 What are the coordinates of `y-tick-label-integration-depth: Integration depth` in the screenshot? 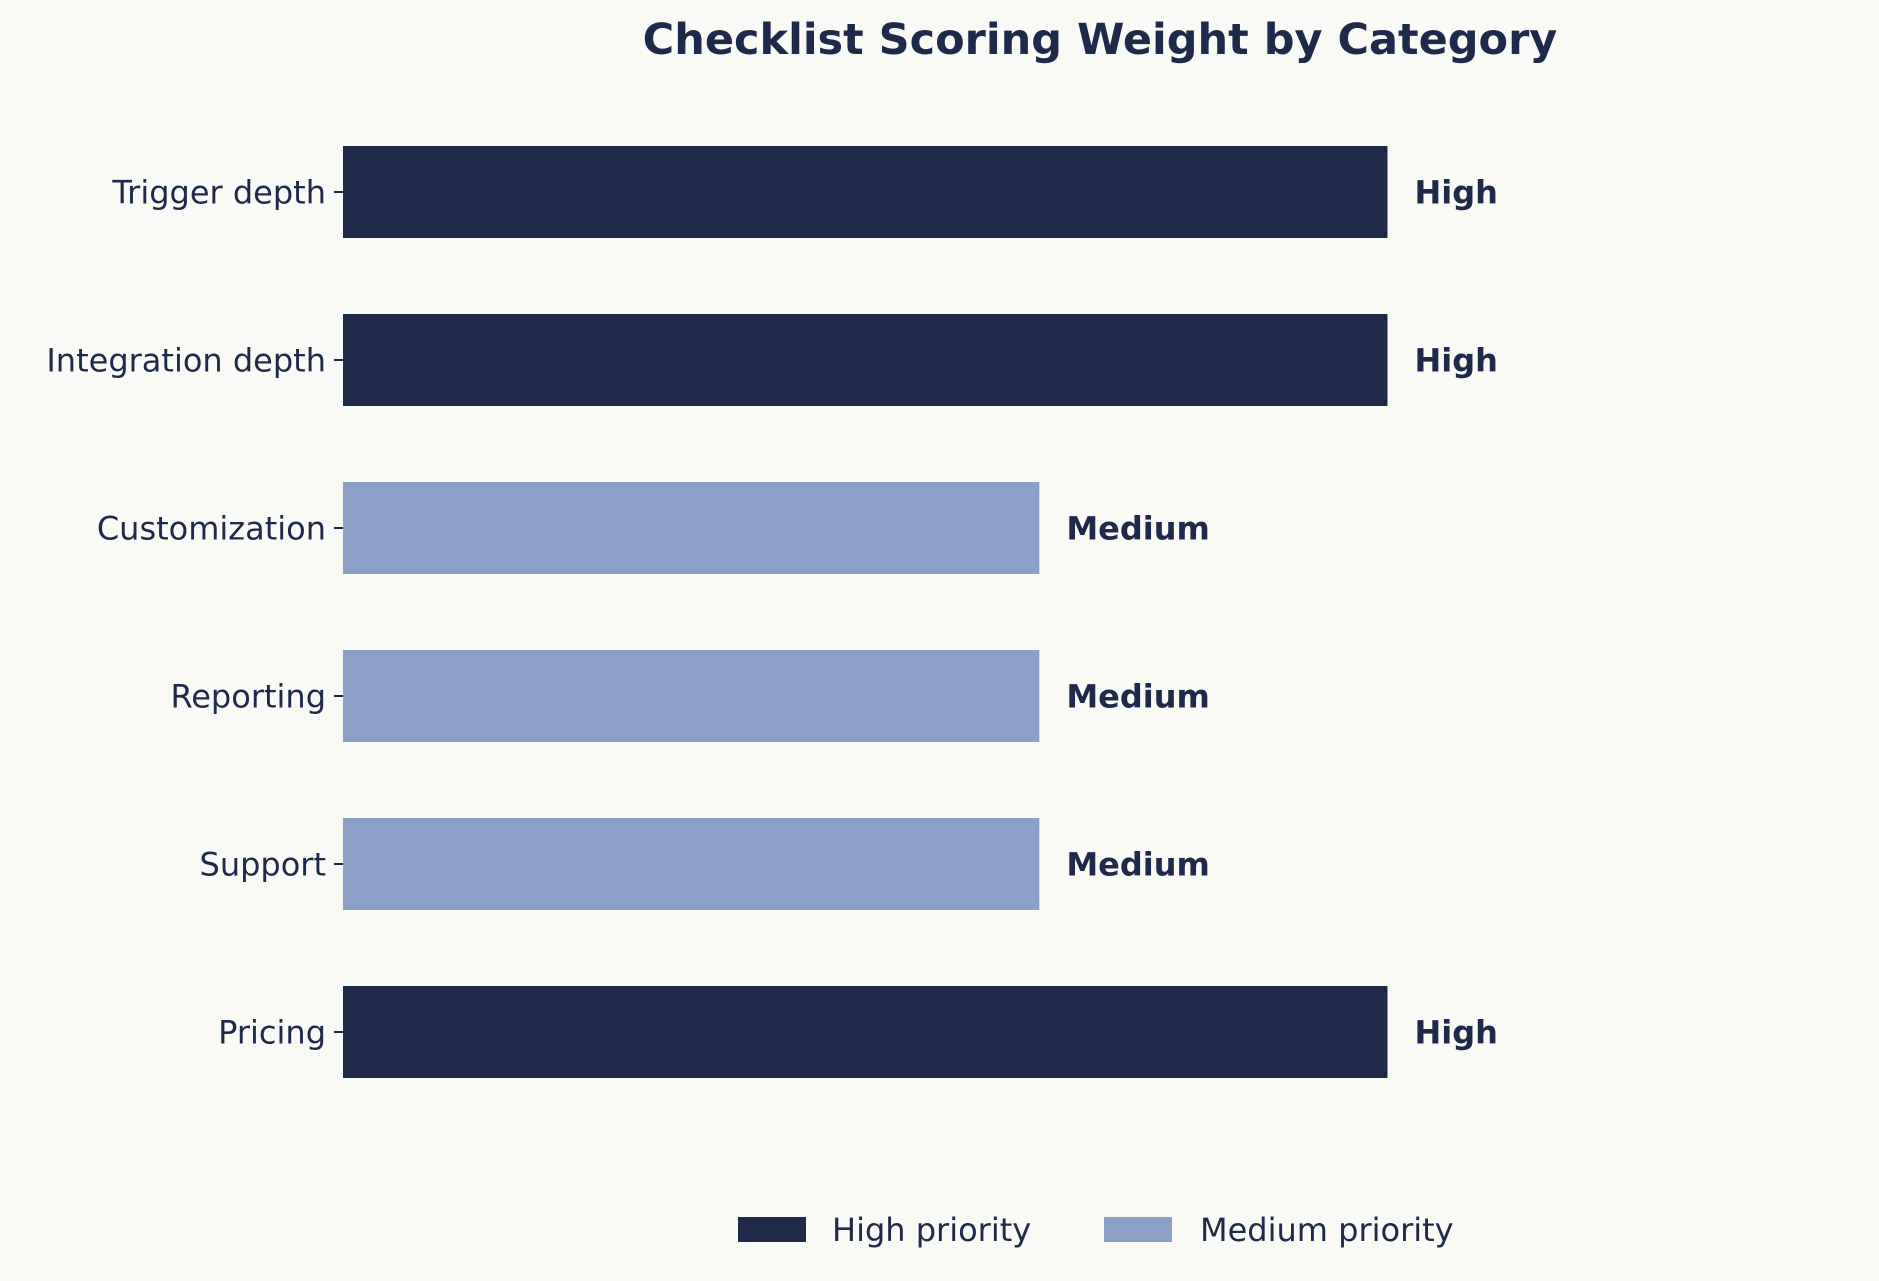 It's located at (186, 361).